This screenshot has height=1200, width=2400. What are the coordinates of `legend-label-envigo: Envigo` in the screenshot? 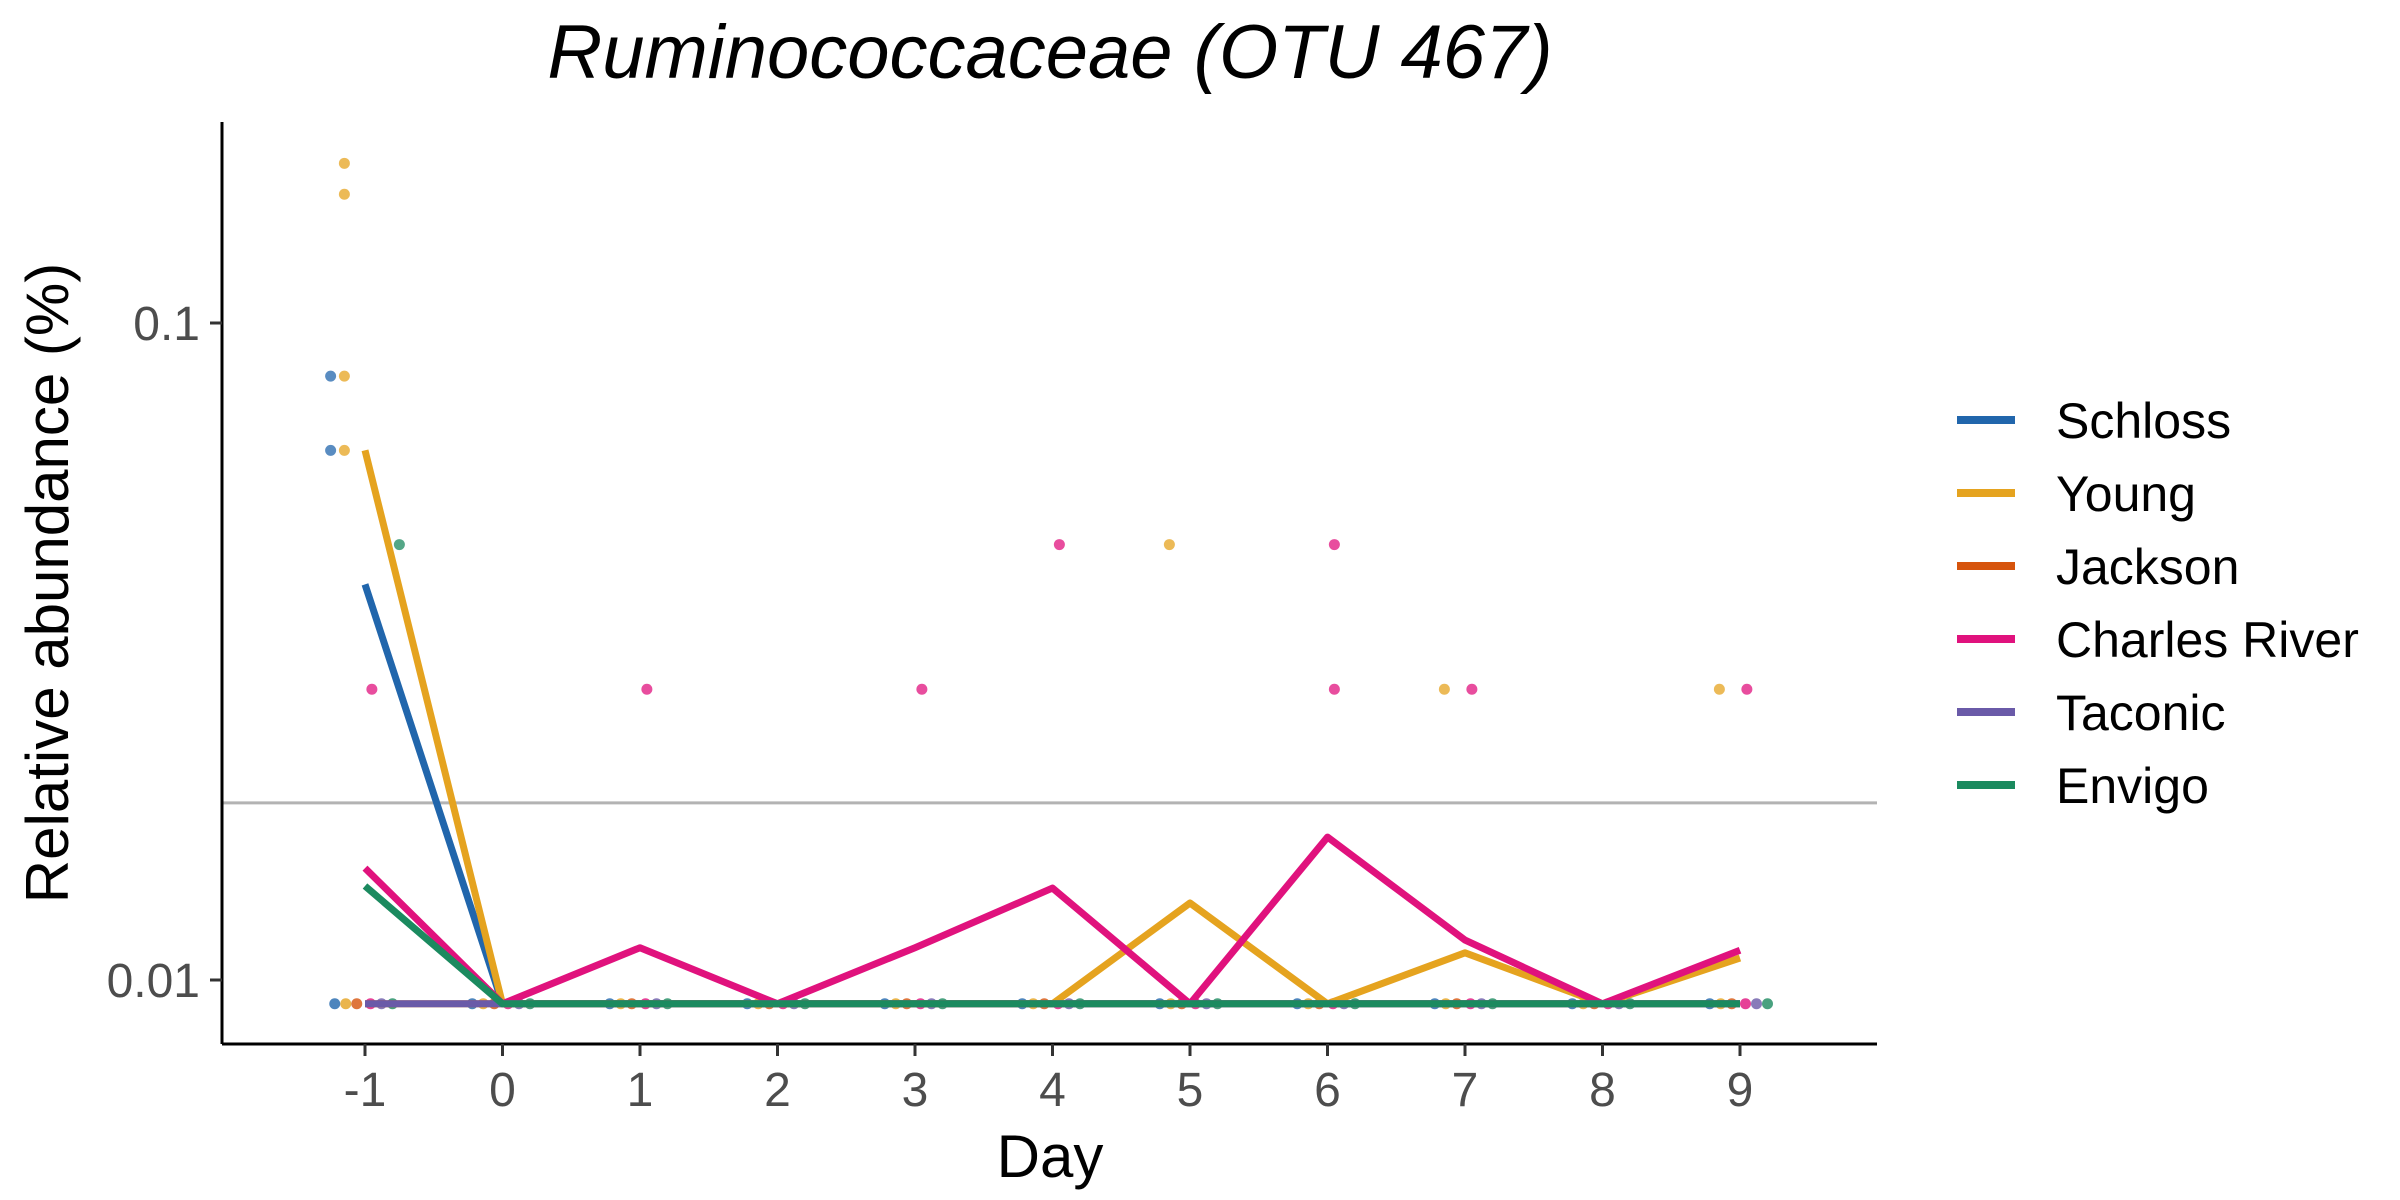 It's located at (2132, 786).